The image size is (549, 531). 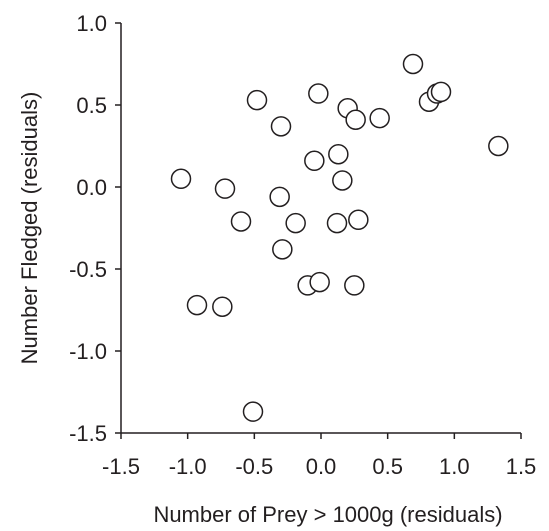 What do you see at coordinates (121, 466) in the screenshot?
I see `x-tick-label: -1.5` at bounding box center [121, 466].